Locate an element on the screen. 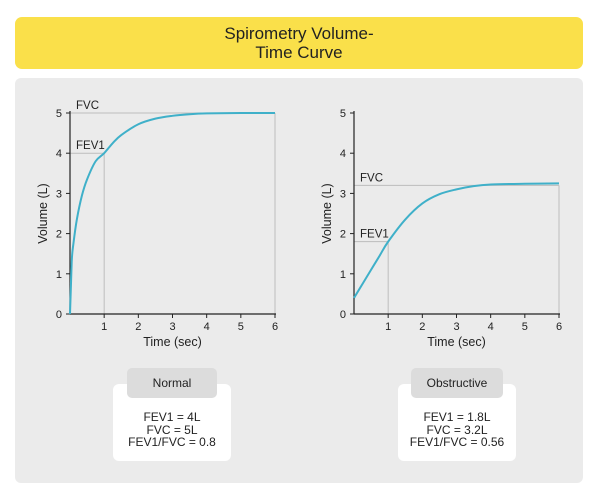 Image resolution: width=600 pixels, height=500 pixels. title-line-2: Time Curve is located at coordinates (299, 52).